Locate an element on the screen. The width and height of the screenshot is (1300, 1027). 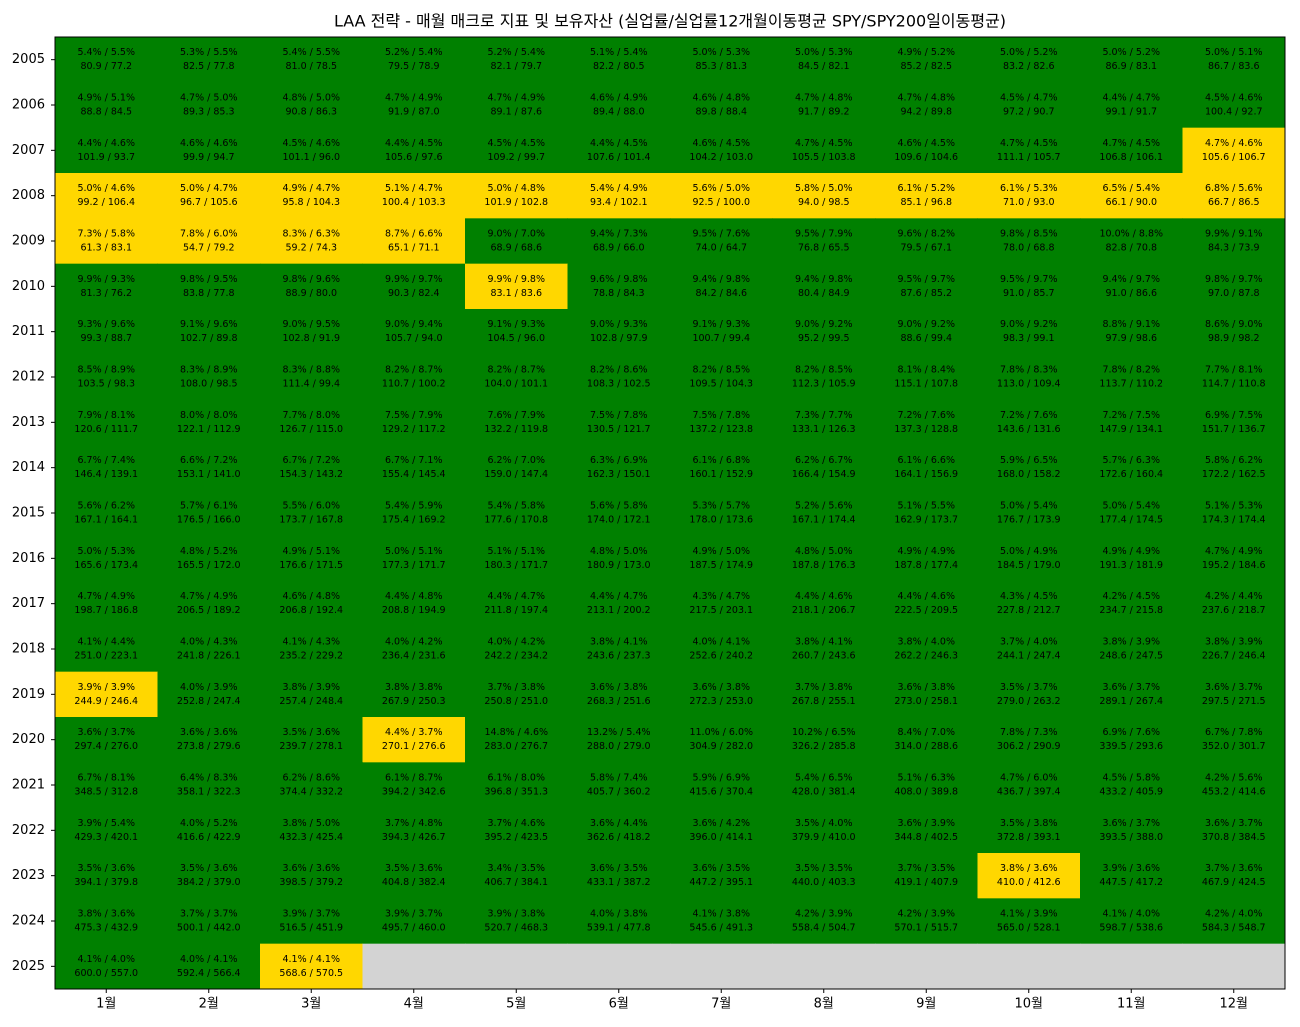
cell-rate: 3.8% / 4.0% is located at coordinates (926, 642).